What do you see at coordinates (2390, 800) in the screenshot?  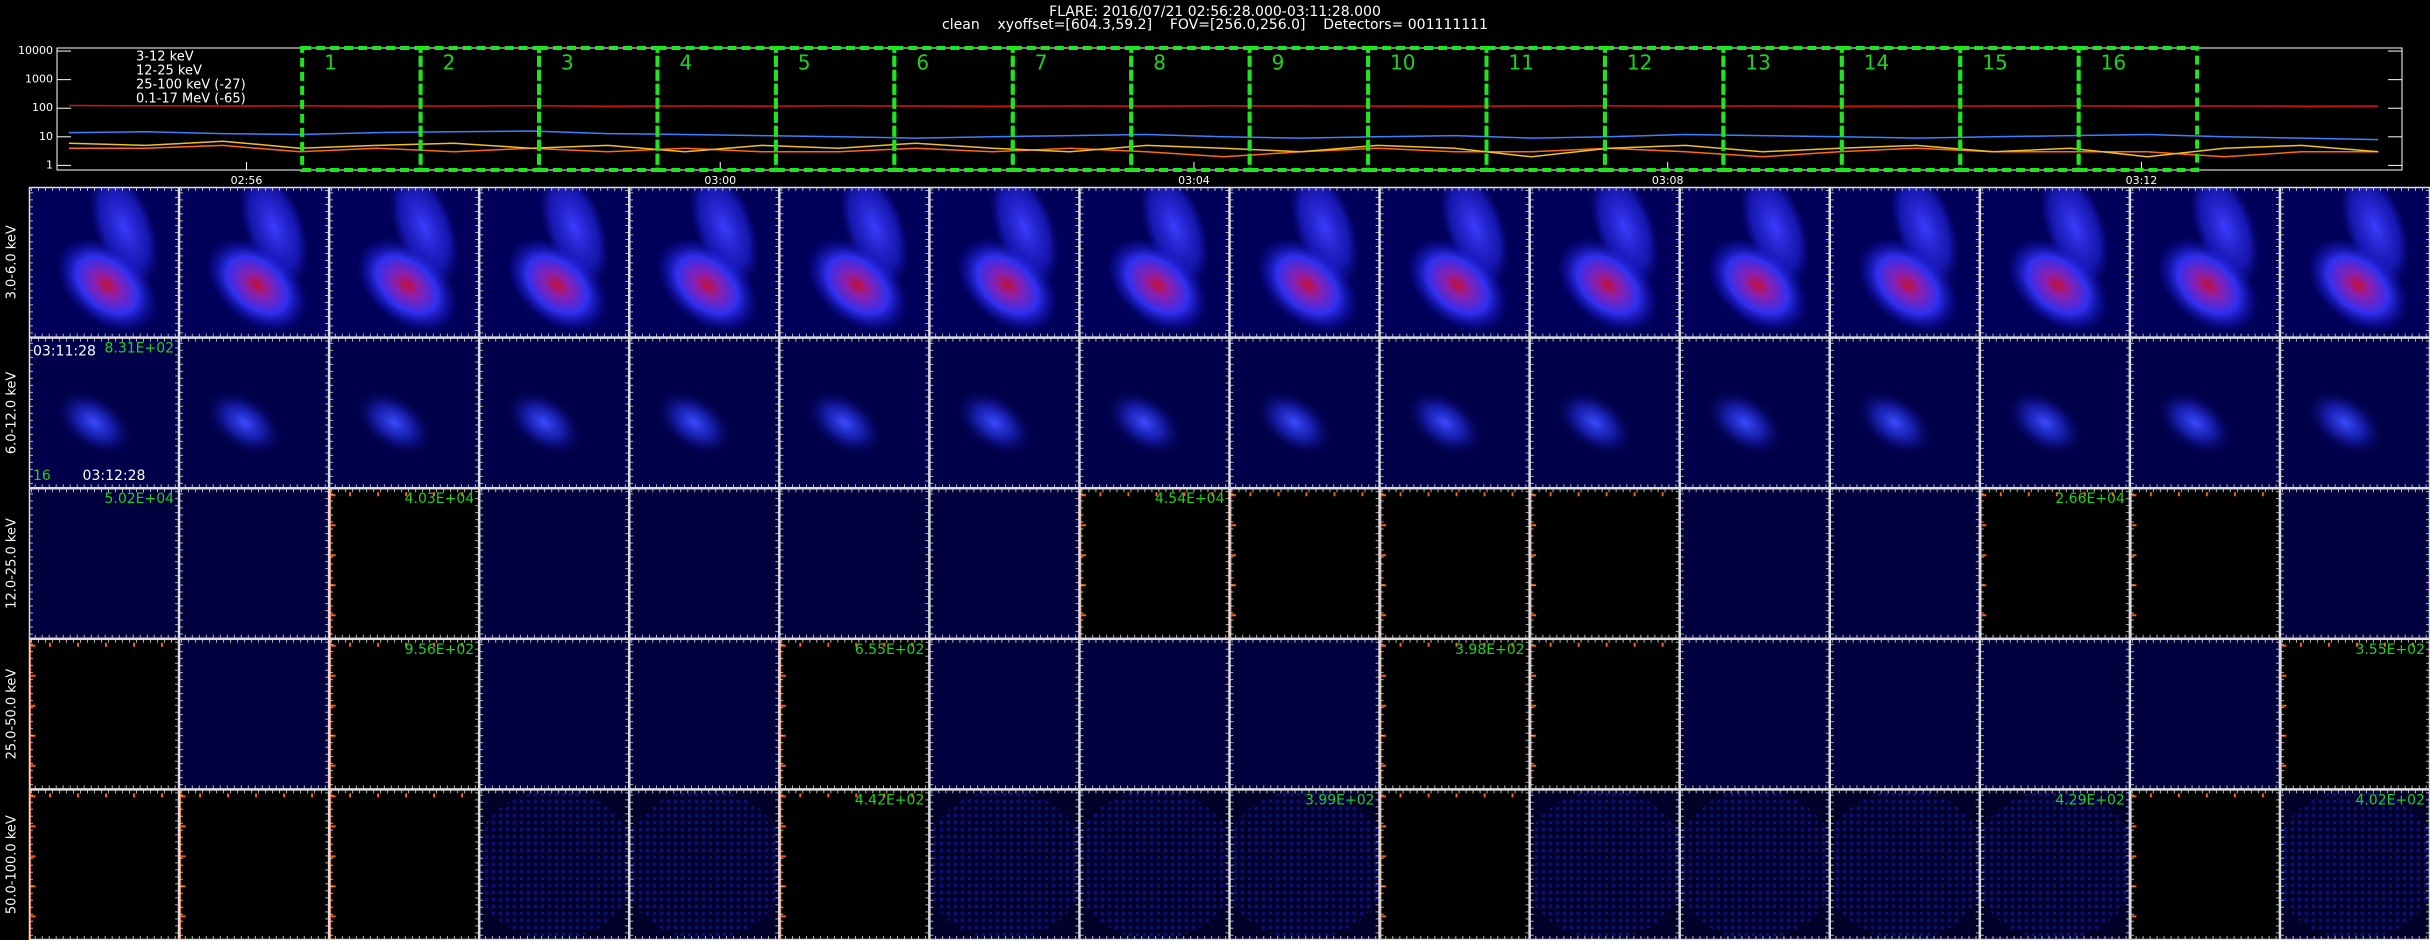 I see `panel-peak: 4.02E+02` at bounding box center [2390, 800].